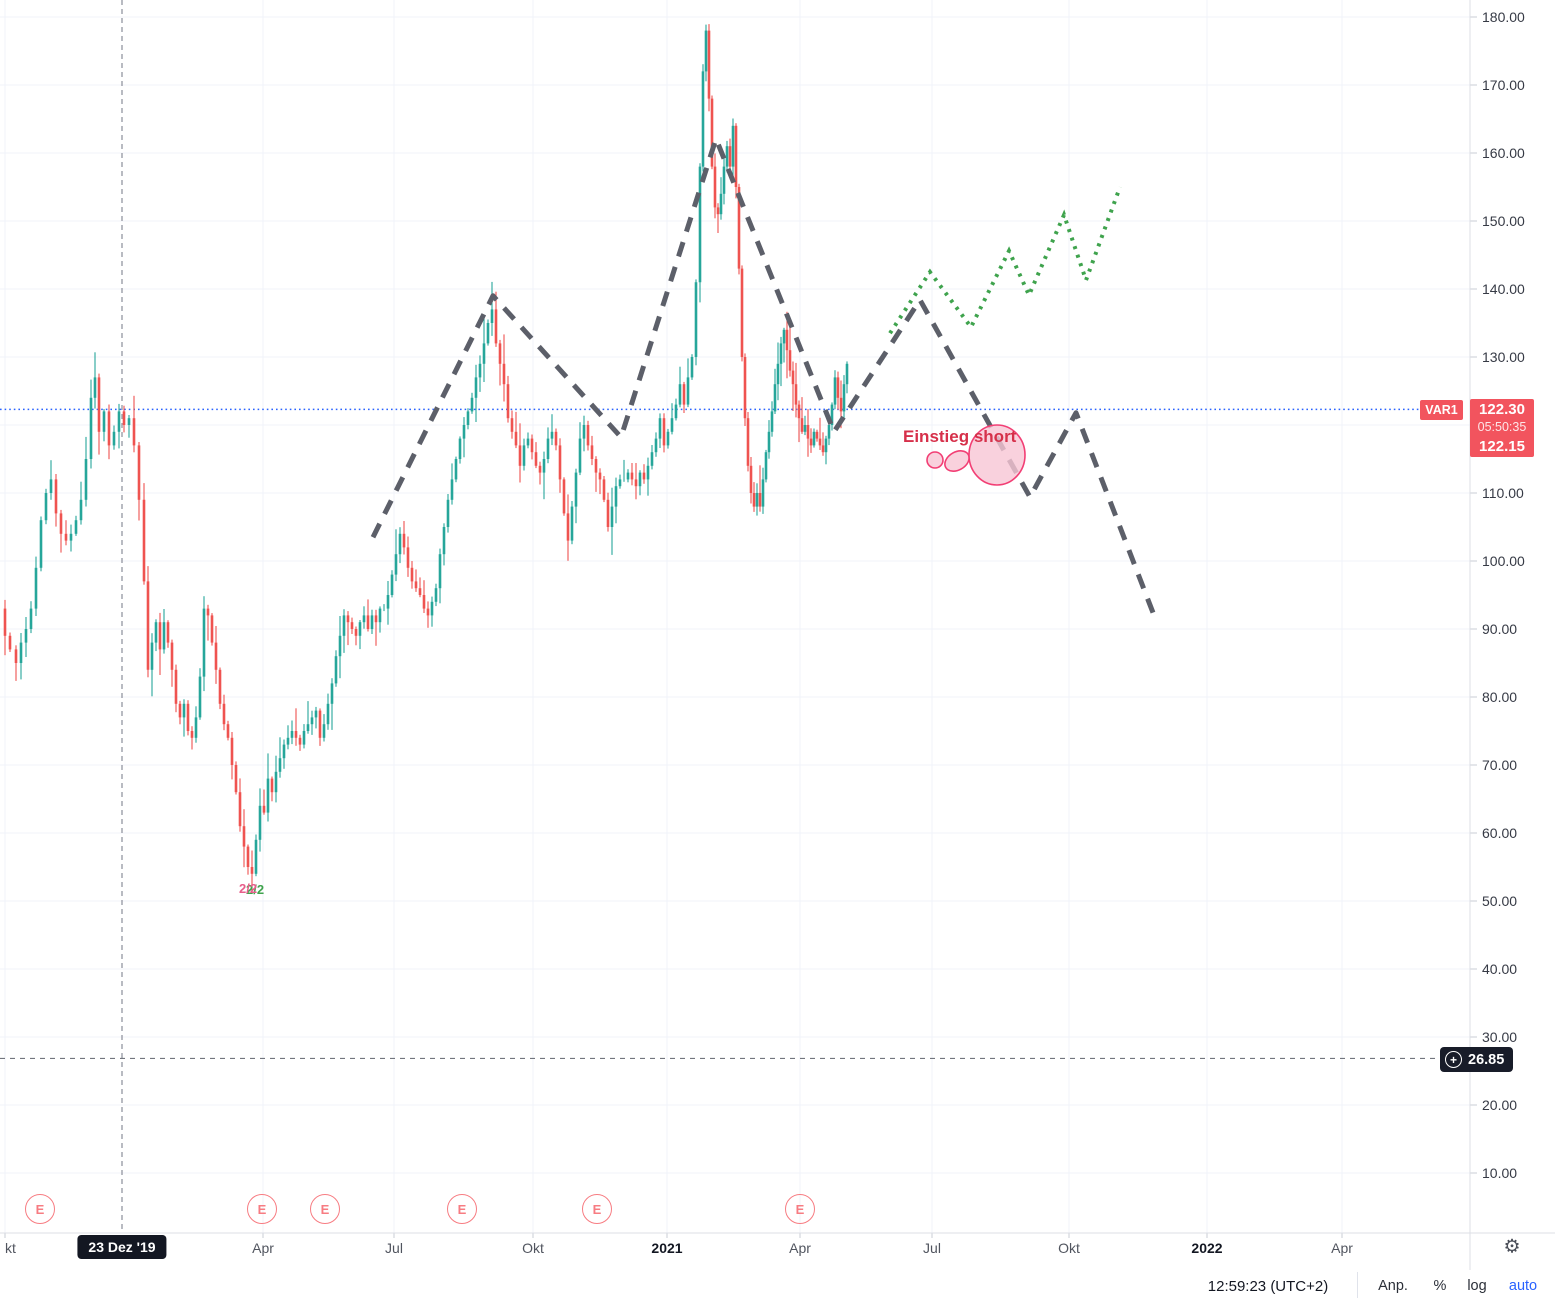 Image resolution: width=1555 pixels, height=1299 pixels. What do you see at coordinates (255, 889) in the screenshot?
I see `split-marker-back: 2/2` at bounding box center [255, 889].